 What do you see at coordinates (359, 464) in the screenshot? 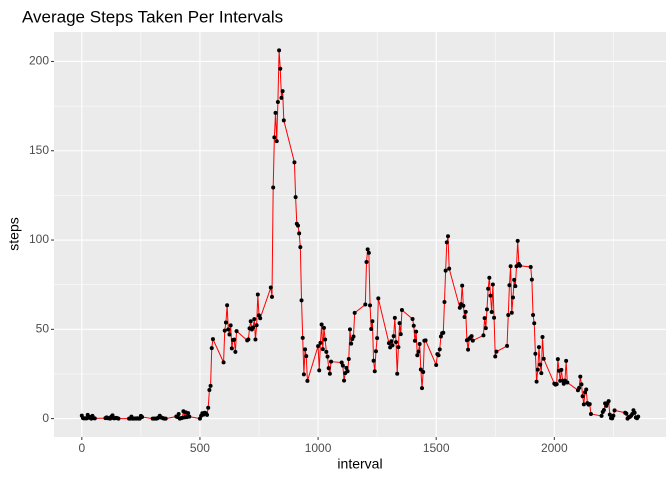
I see `x-axis-title: interval` at bounding box center [359, 464].